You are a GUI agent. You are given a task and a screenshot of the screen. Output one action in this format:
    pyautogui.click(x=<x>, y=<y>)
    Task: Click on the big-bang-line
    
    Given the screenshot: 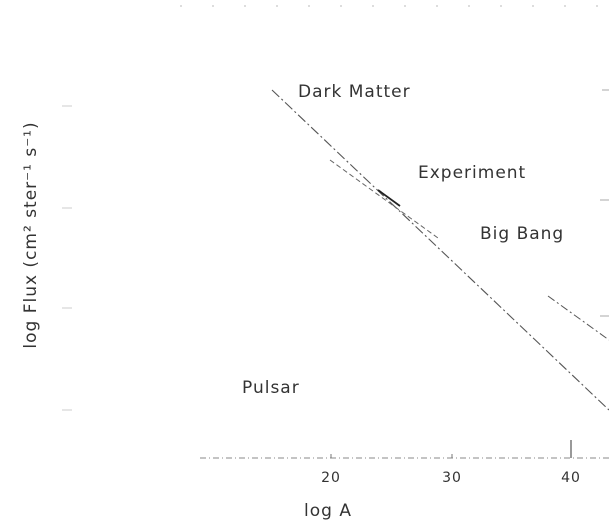 What is the action you would take?
    pyautogui.click(x=578, y=318)
    